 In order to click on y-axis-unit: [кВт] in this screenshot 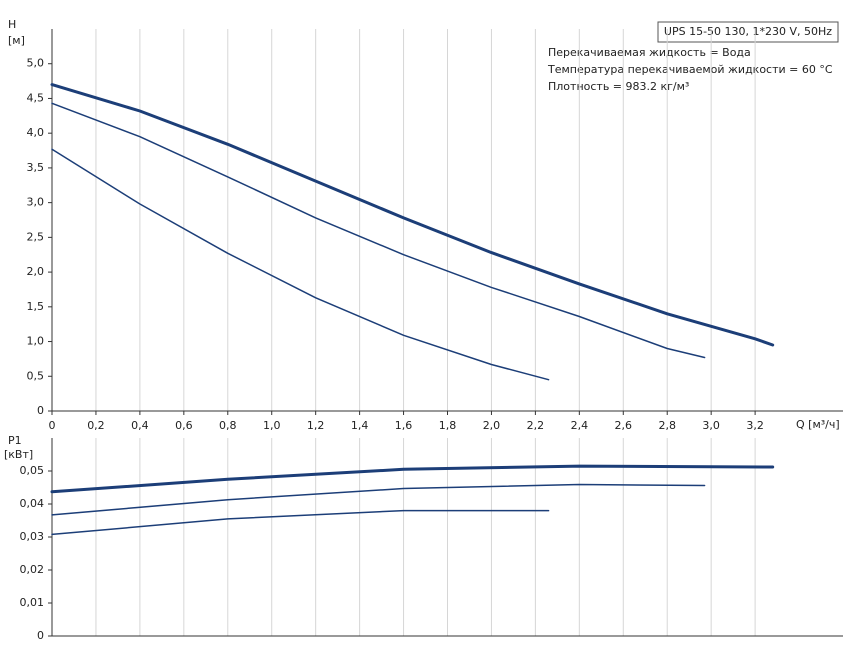, I will do `click(18, 454)`.